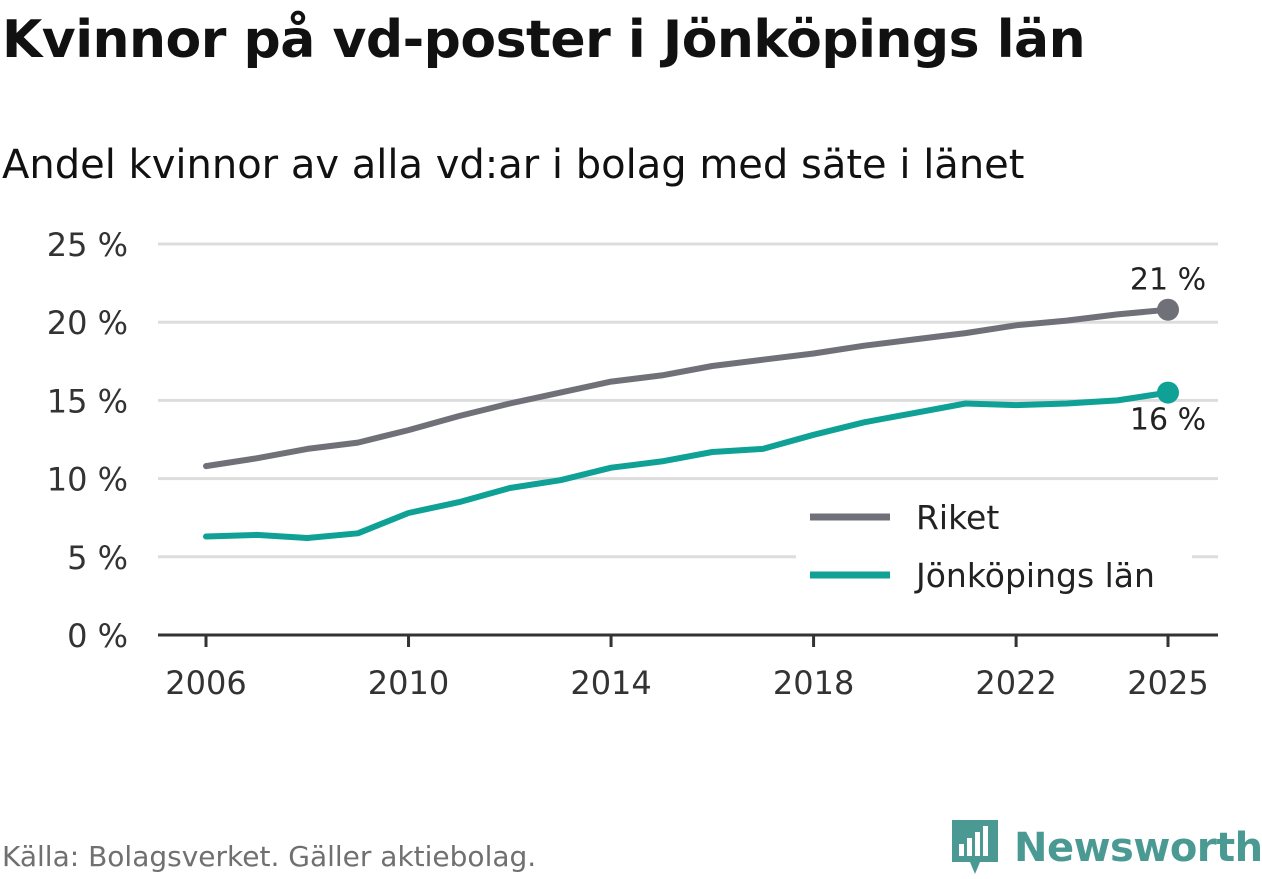  What do you see at coordinates (269, 856) in the screenshot?
I see `source-note: Källa: Bolagsverket. Gäller aktiebolag.` at bounding box center [269, 856].